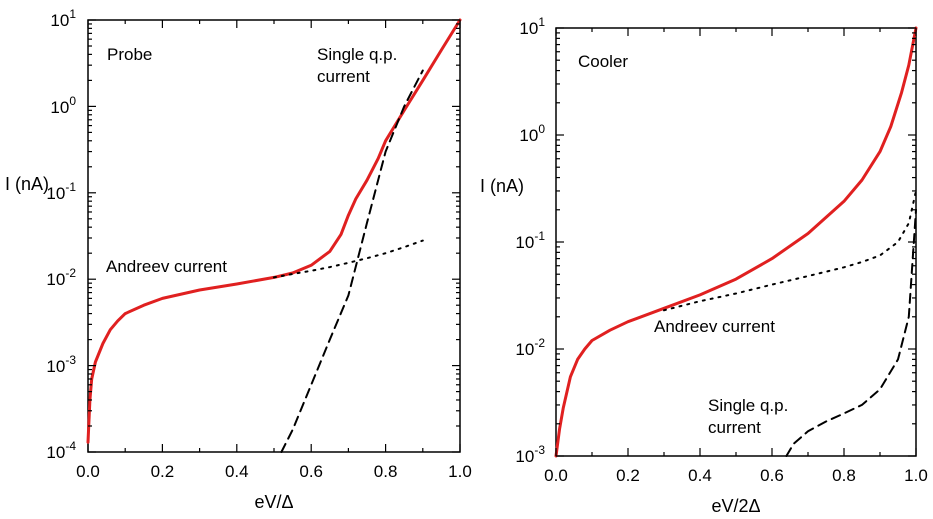 The image size is (933, 519). Describe the element at coordinates (129, 54) in the screenshot. I see `probe-panel-label: Probe` at that location.